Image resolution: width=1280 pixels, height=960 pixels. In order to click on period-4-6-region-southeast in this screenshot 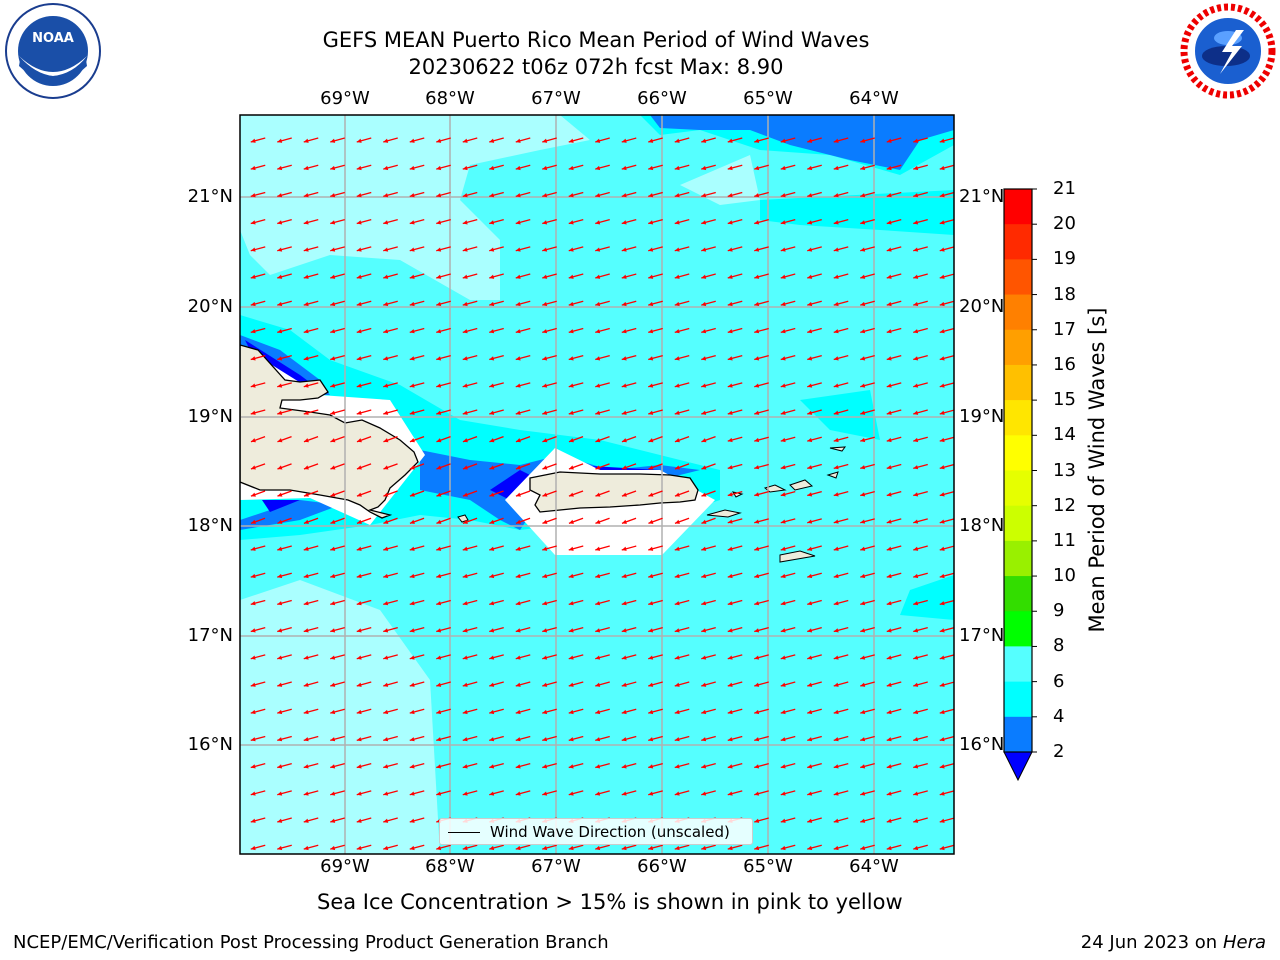, I will do `click(927, 597)`.